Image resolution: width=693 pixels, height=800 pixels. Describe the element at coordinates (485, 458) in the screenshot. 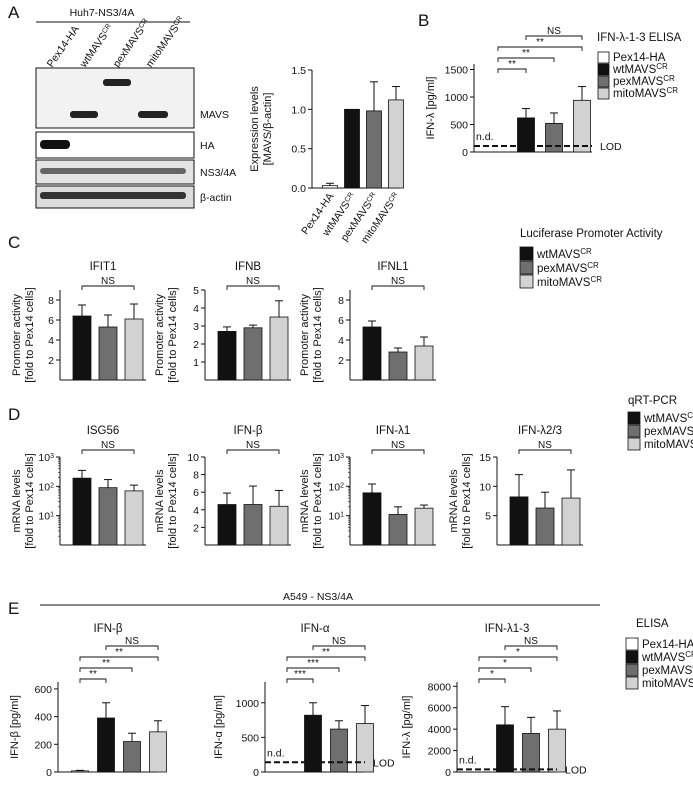

I see `y-tick-label: 15` at that location.